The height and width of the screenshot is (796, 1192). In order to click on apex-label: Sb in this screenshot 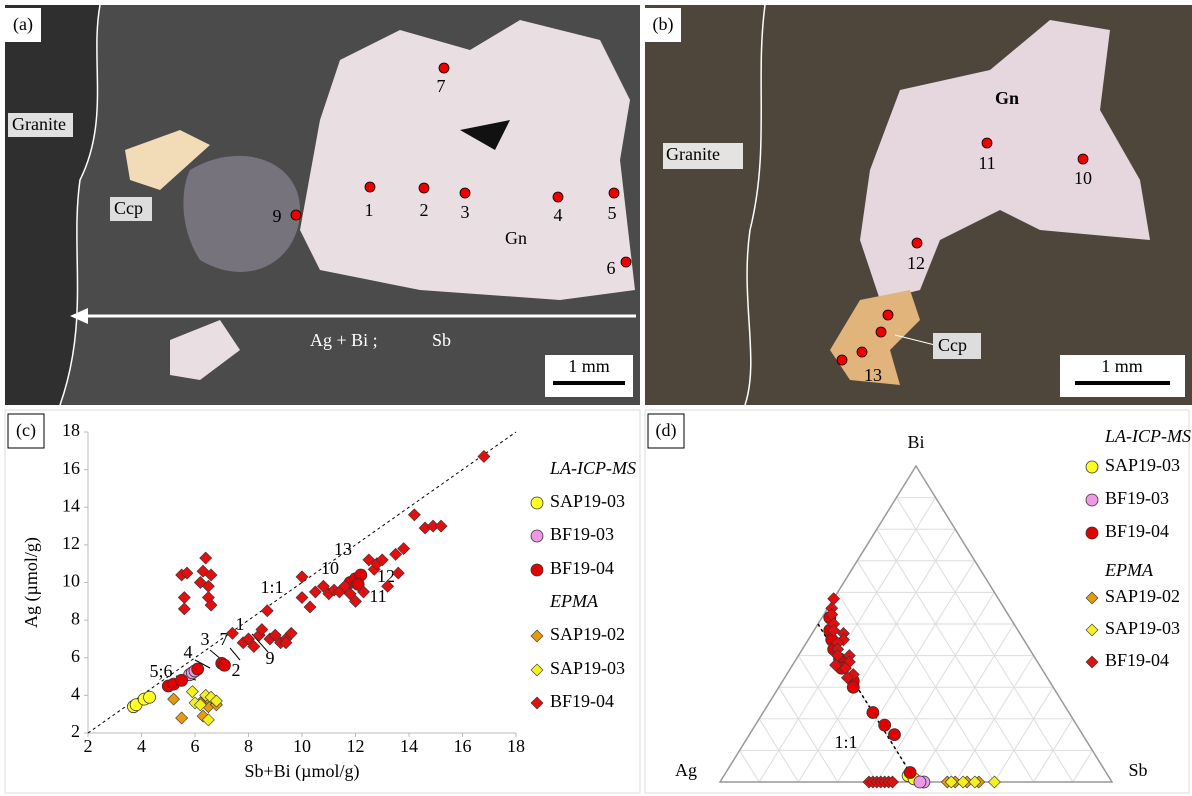, I will do `click(1137, 770)`.